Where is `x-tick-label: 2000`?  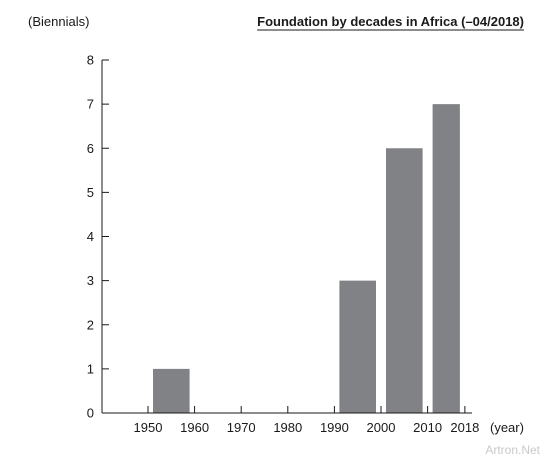 x-tick-label: 2000 is located at coordinates (381, 427).